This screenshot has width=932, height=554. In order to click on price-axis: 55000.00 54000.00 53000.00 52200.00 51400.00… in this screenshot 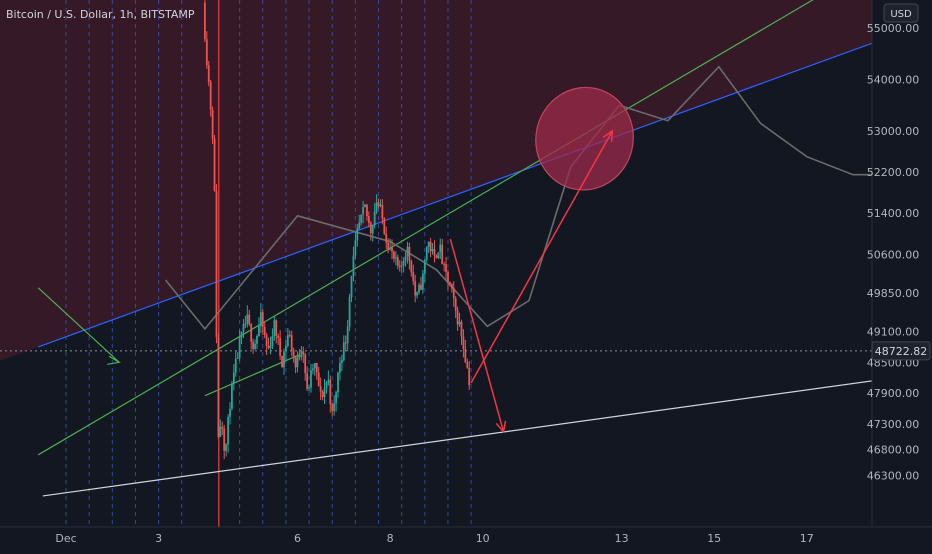, I will do `click(893, 252)`.